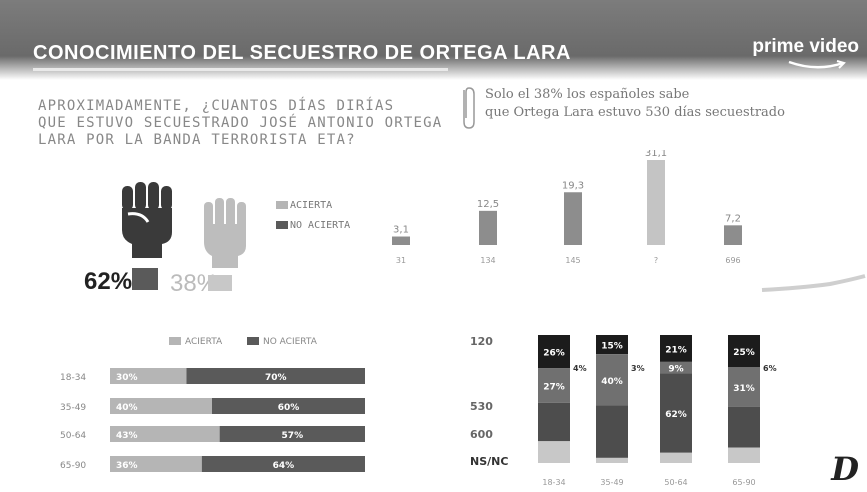  What do you see at coordinates (656, 260) in the screenshot?
I see `category-label: ?` at bounding box center [656, 260].